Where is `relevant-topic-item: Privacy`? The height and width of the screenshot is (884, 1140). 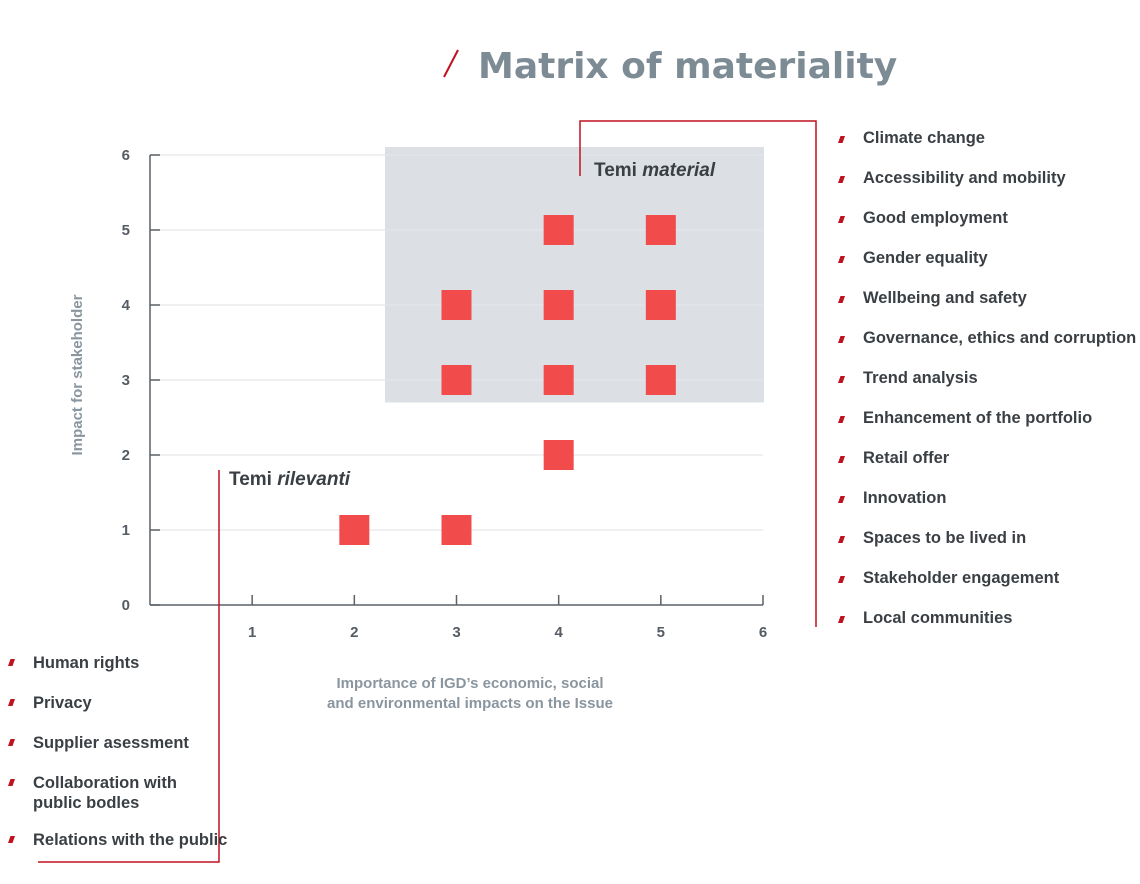 relevant-topic-item: Privacy is located at coordinates (63, 703).